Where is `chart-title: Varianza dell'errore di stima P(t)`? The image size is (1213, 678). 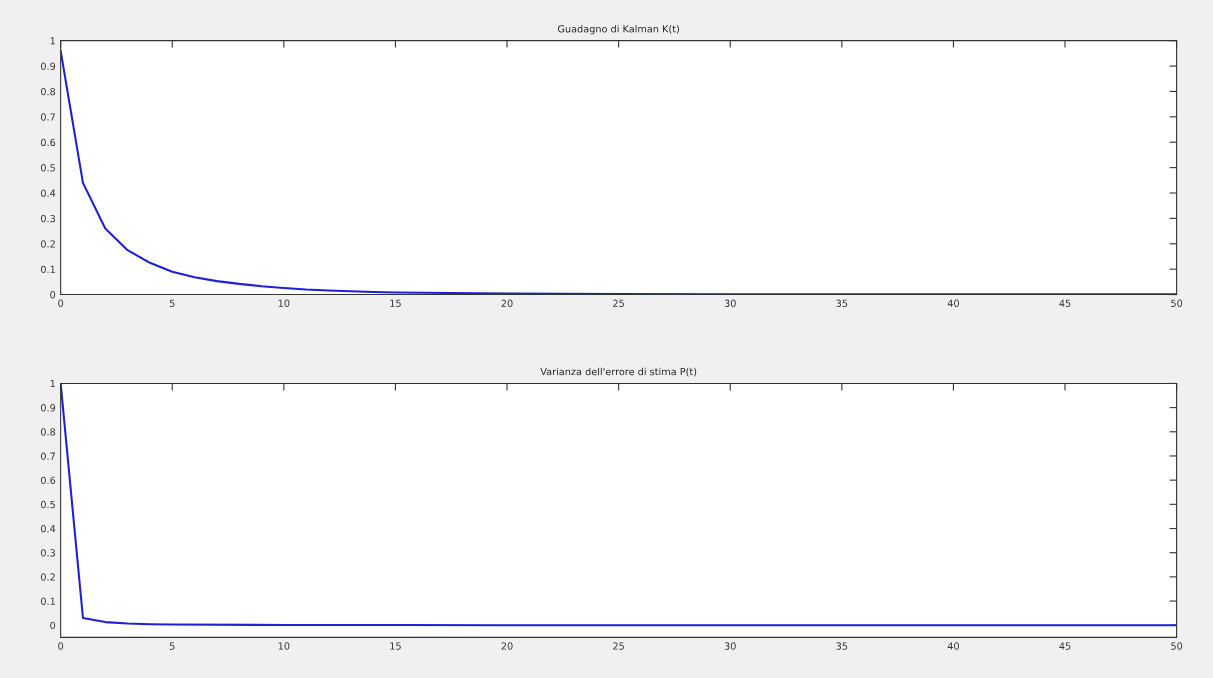
chart-title: Varianza dell'errore di stima P(t) is located at coordinates (618, 372).